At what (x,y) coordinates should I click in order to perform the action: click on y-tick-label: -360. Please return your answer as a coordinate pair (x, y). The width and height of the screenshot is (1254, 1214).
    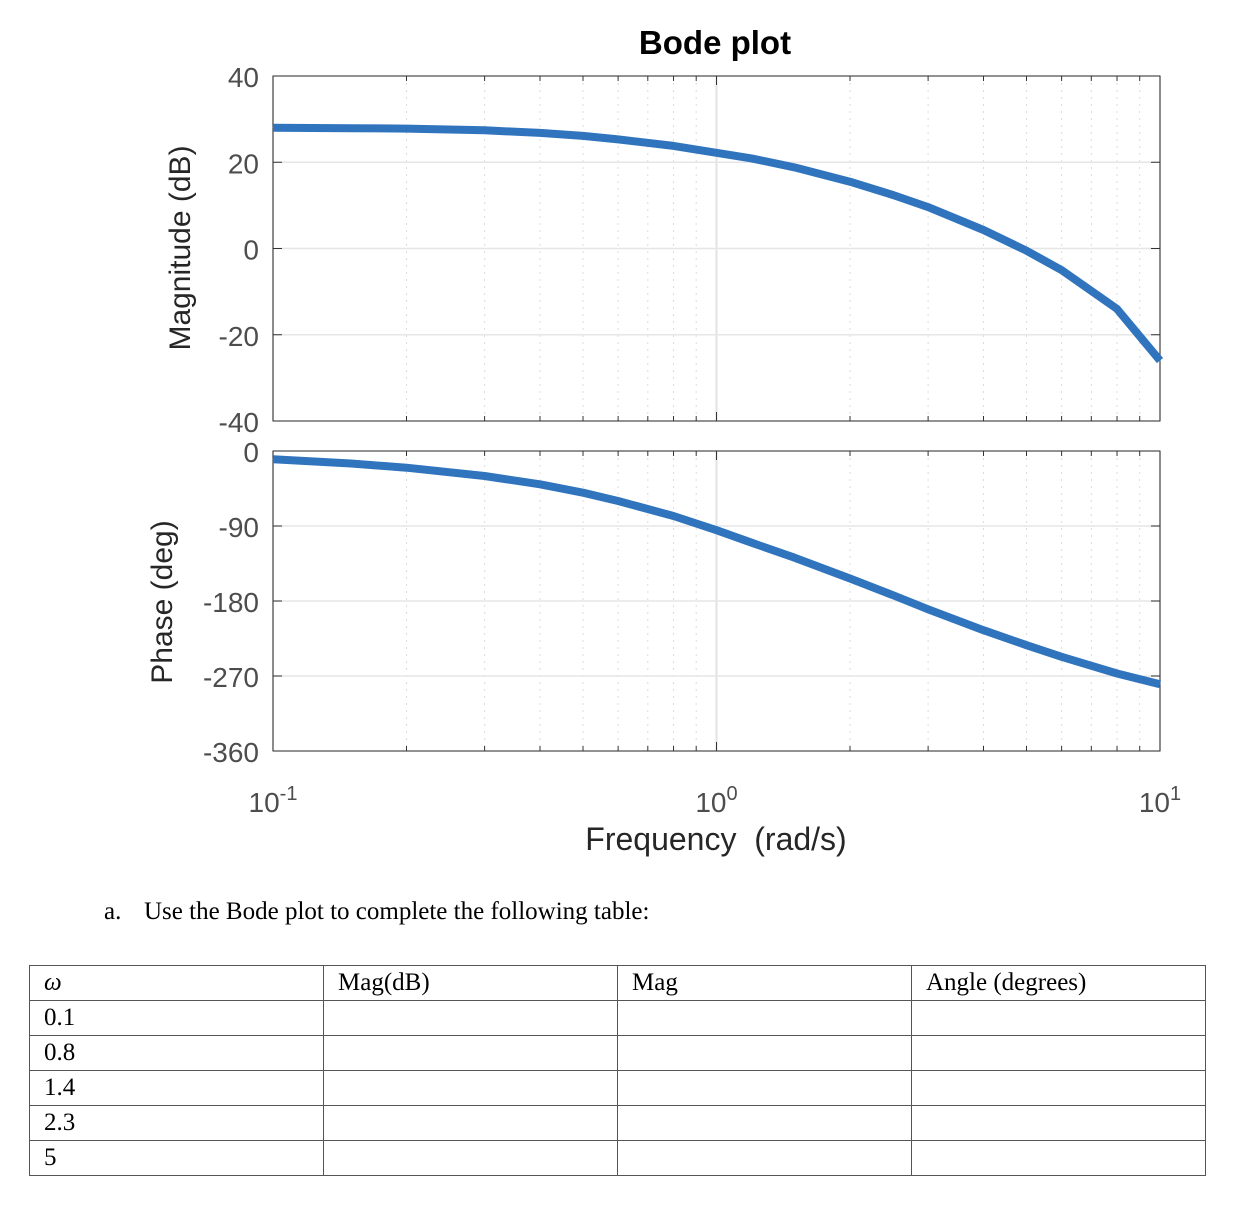
    Looking at the image, I should click on (231, 752).